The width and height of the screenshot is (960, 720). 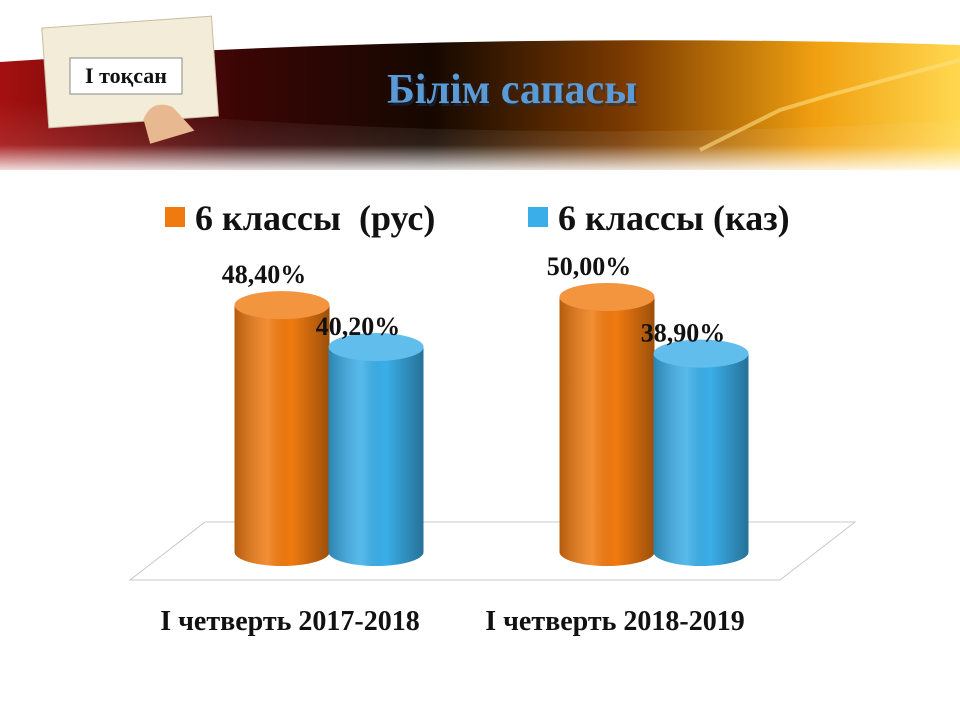 What do you see at coordinates (514, 93) in the screenshot?
I see `title-shadow: Білім сапасы` at bounding box center [514, 93].